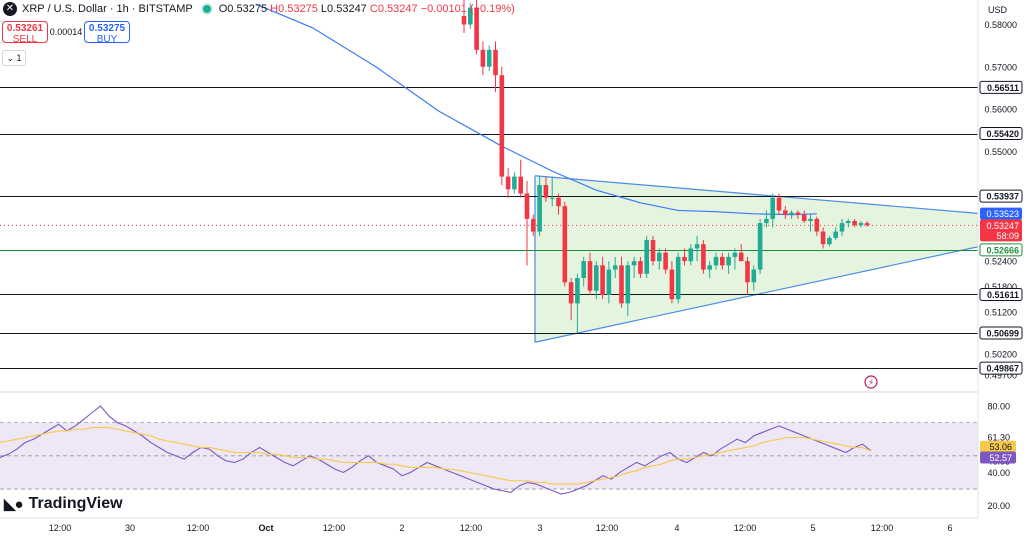  Describe the element at coordinates (1000, 25) in the screenshot. I see `price-tick-label: 0.58000` at that location.